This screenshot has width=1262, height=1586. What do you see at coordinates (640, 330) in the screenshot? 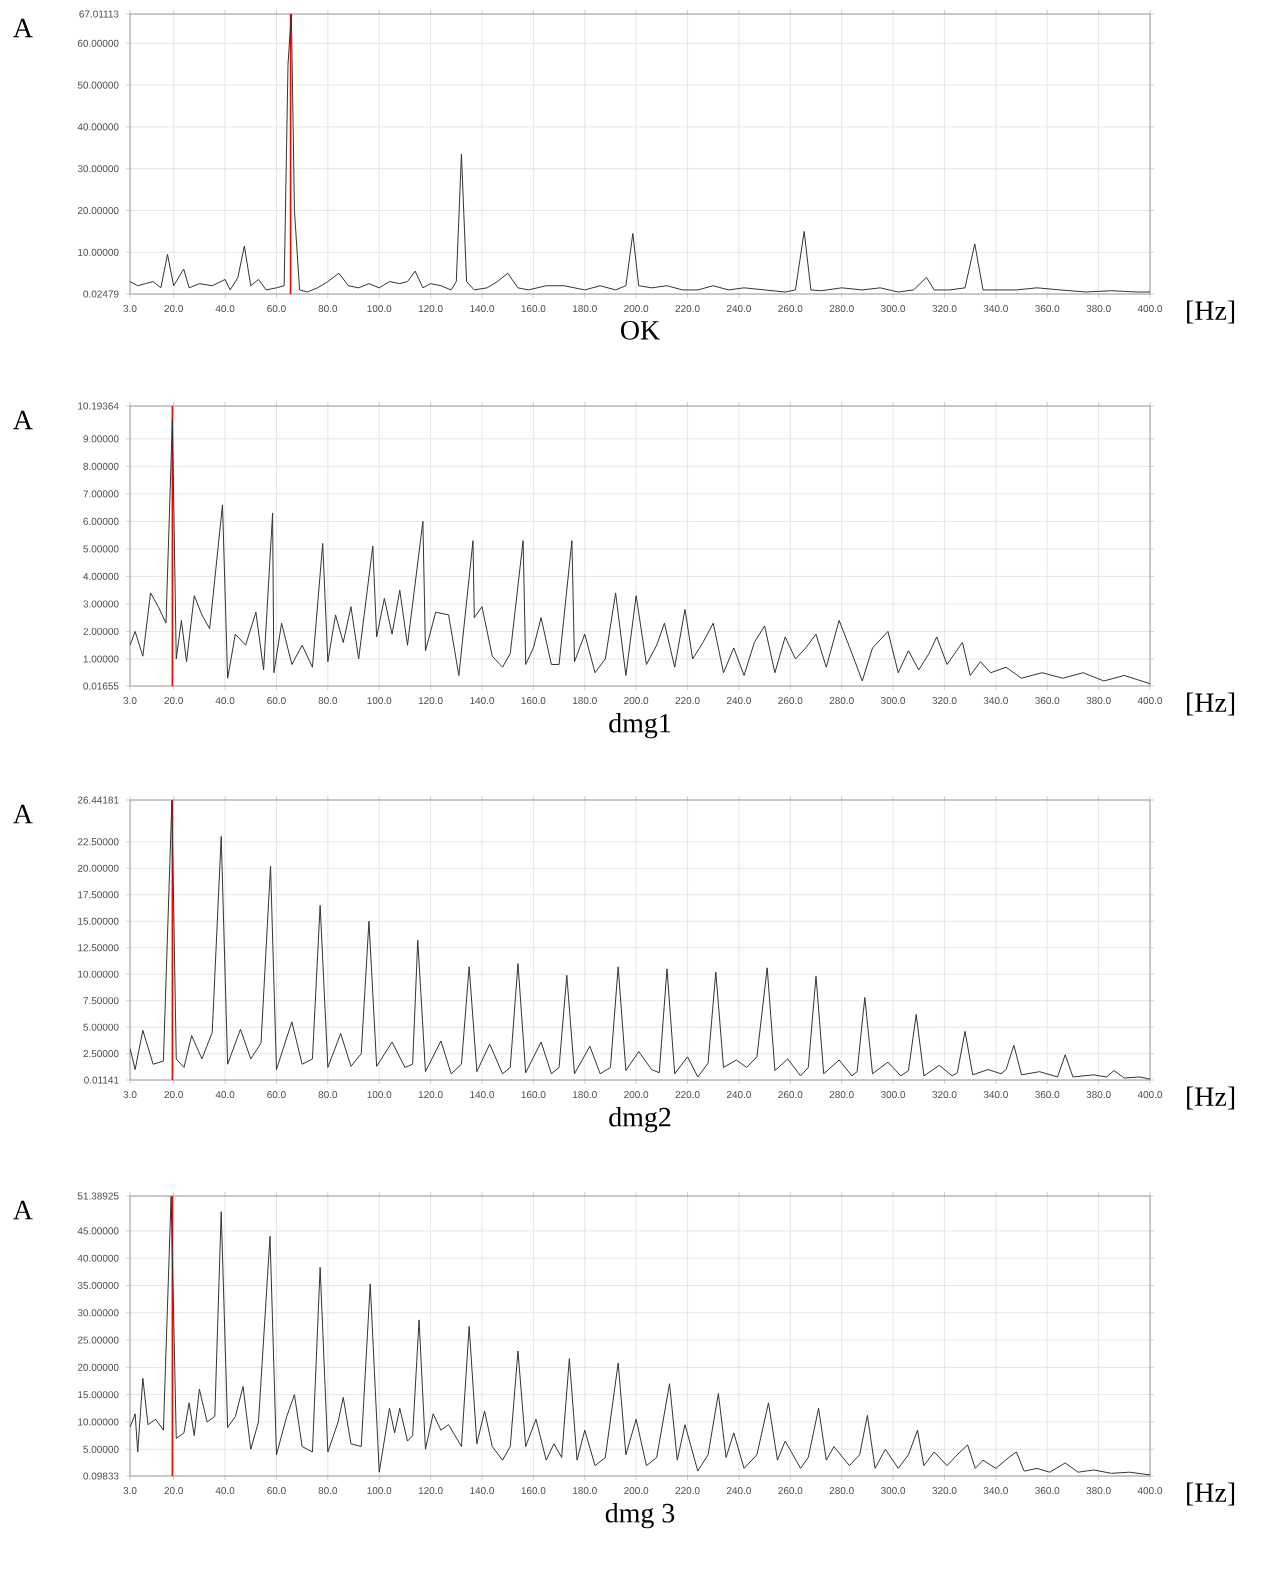
I see `text: OK` at bounding box center [640, 330].